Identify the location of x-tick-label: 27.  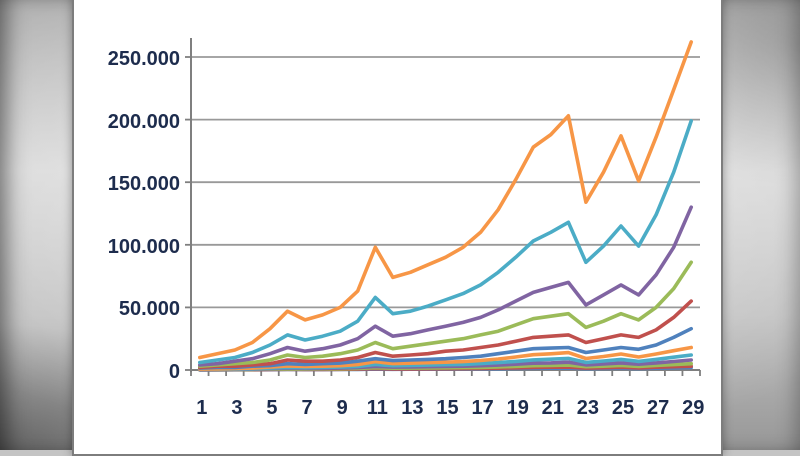
(658, 408).